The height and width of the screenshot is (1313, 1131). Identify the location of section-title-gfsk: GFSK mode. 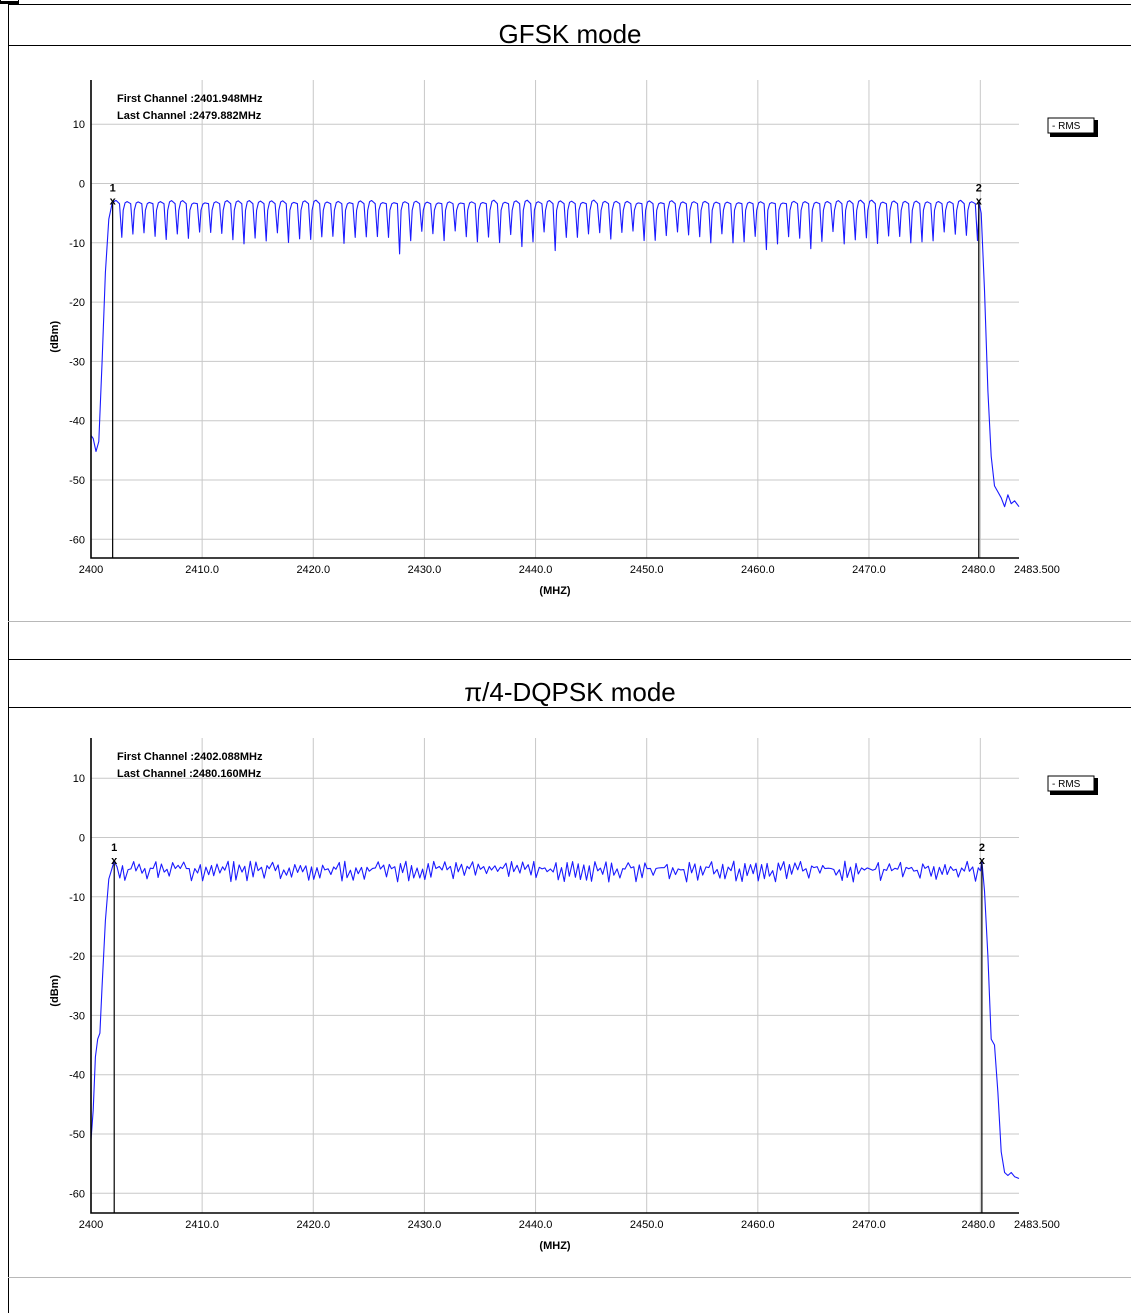
(570, 34).